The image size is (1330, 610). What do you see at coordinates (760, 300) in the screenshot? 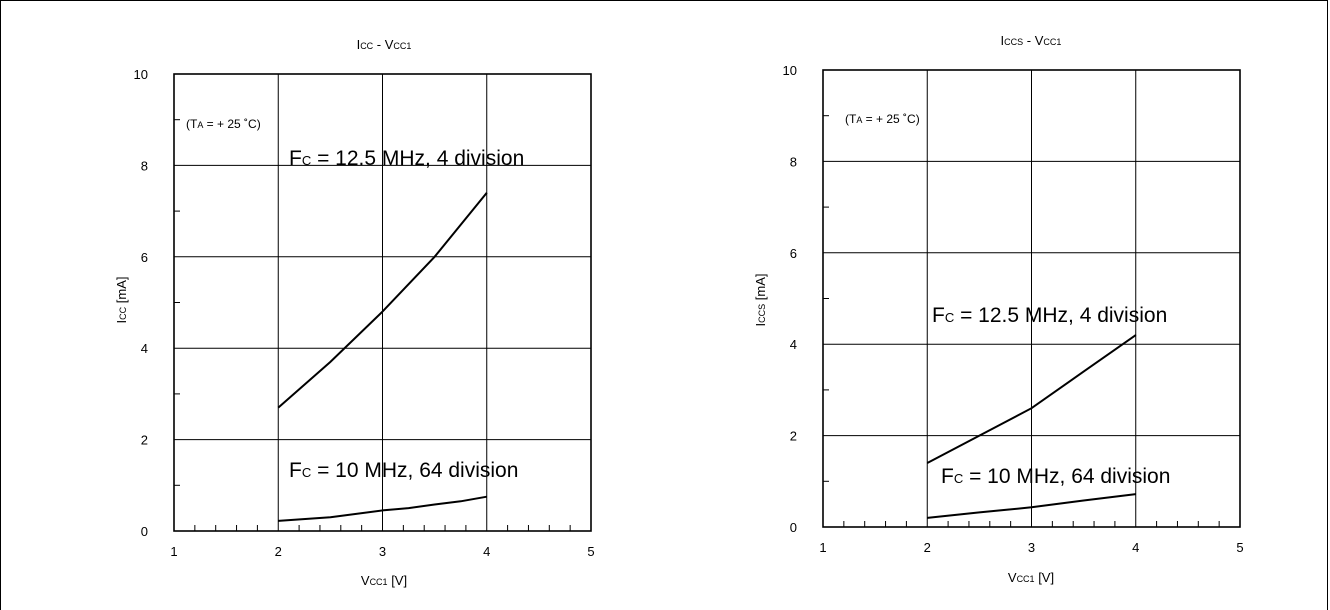
I see `y-axis-label: ICCS [mA]` at bounding box center [760, 300].